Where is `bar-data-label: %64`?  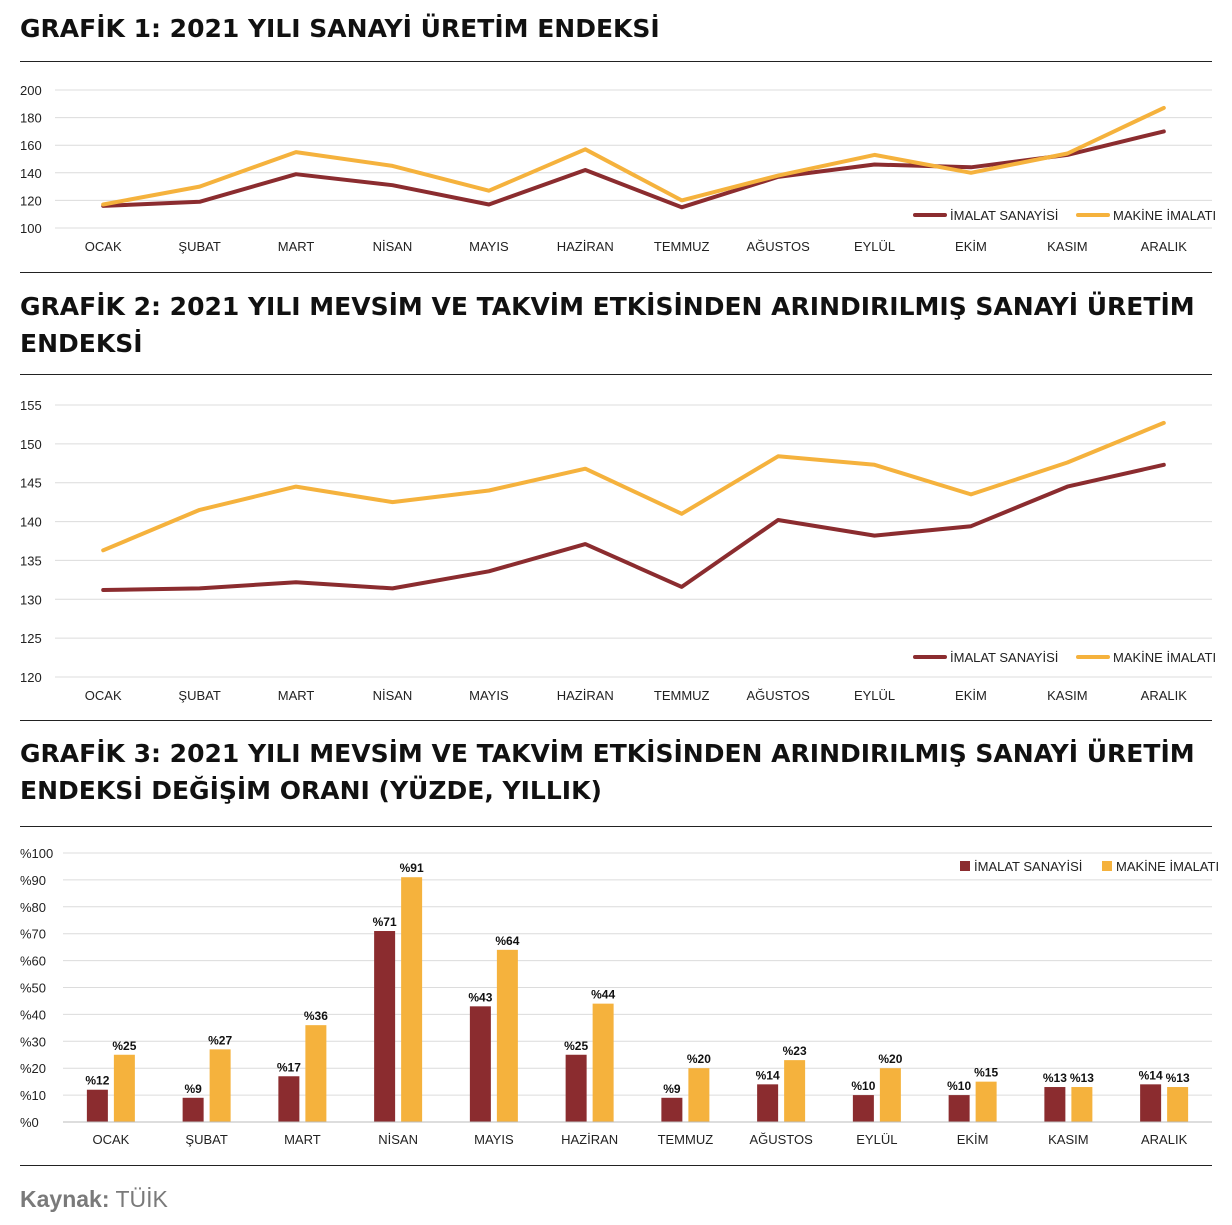 bar-data-label: %64 is located at coordinates (507, 941).